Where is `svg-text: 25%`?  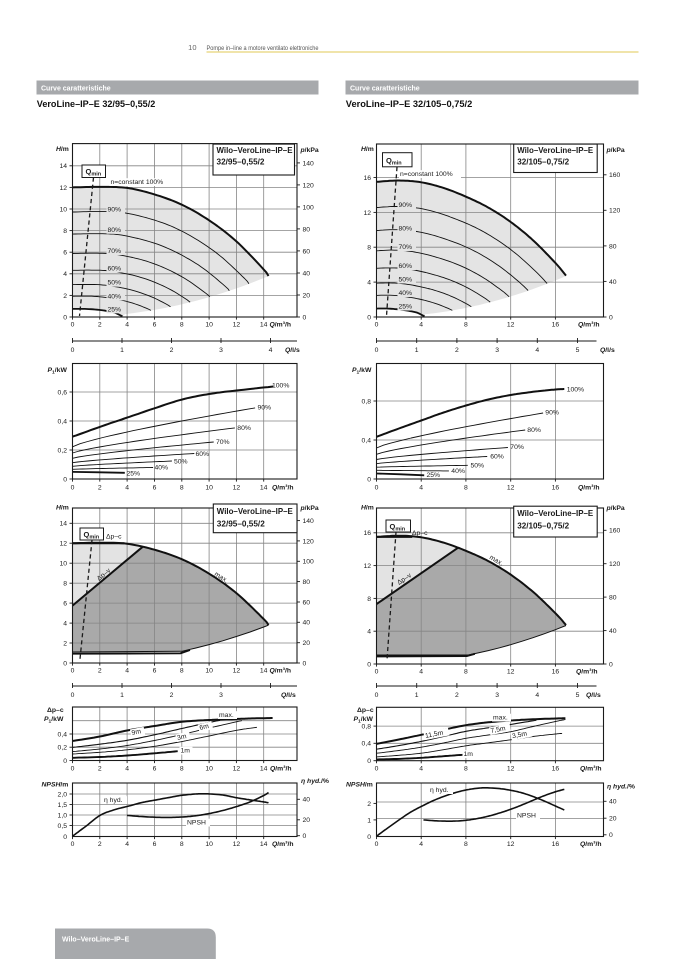 svg-text: 25% is located at coordinates (406, 307).